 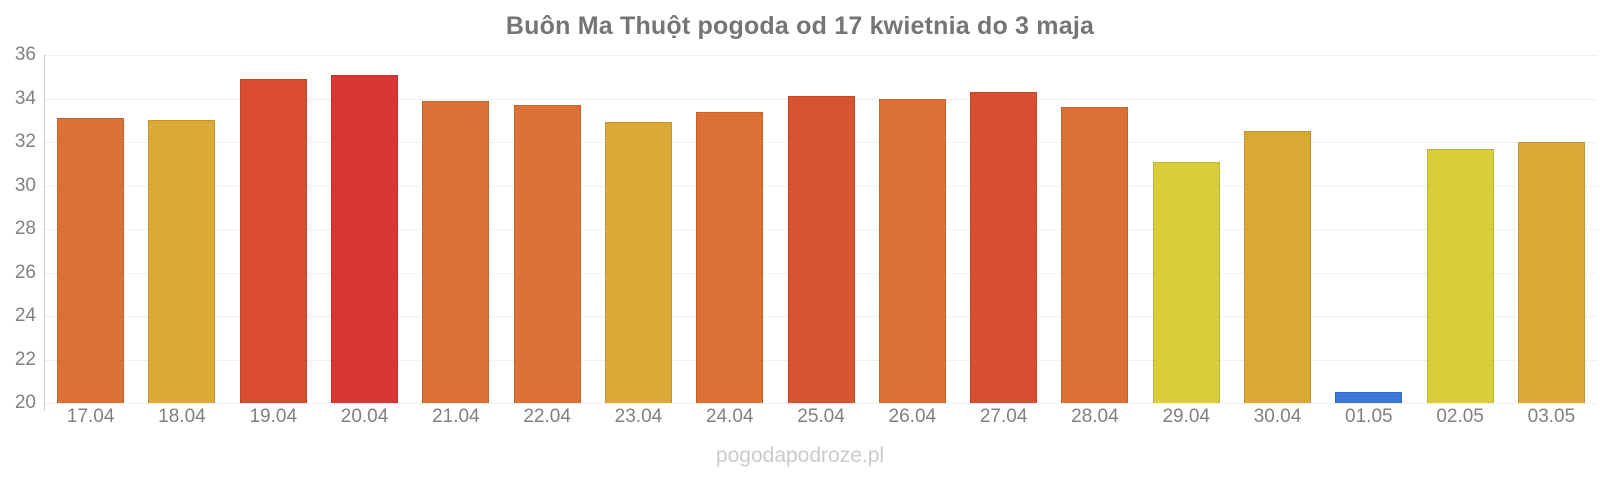 What do you see at coordinates (638, 416) in the screenshot?
I see `x-tick-label: 23.04` at bounding box center [638, 416].